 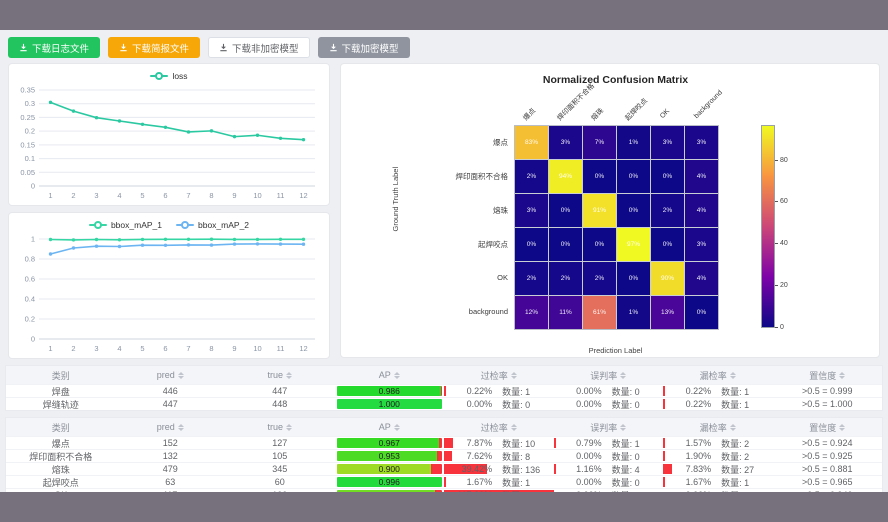 What do you see at coordinates (259, 47) in the screenshot?
I see `download-plain-model-button: 下载非加密模型` at bounding box center [259, 47].